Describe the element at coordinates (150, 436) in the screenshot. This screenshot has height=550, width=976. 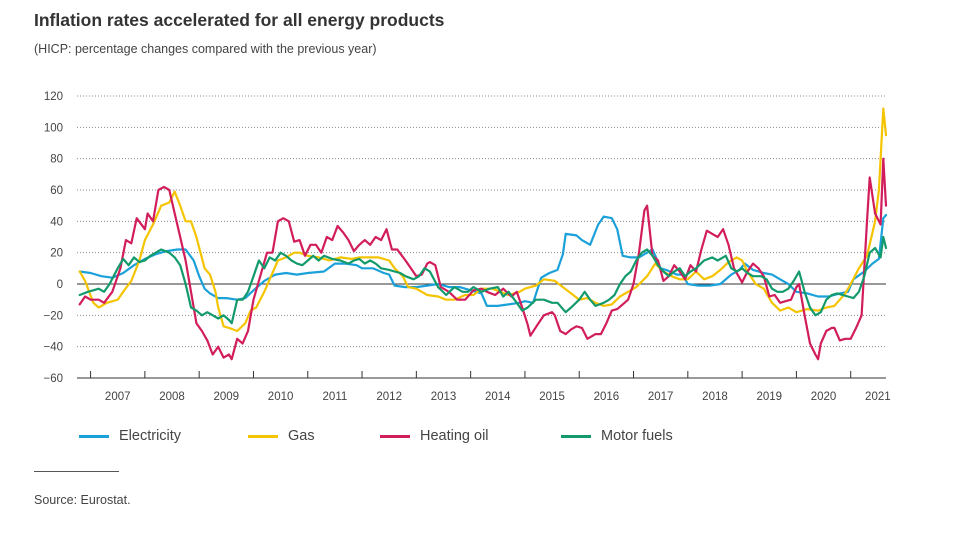
I see `legend-label: Electricity` at that location.